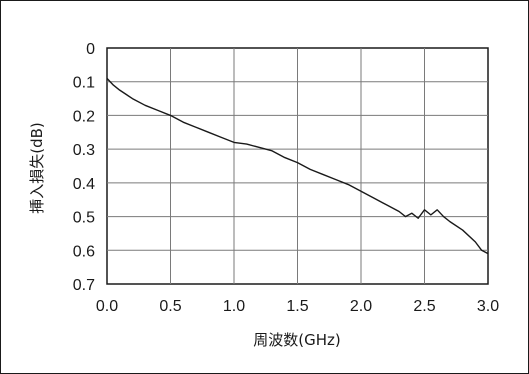 The width and height of the screenshot is (529, 374). Describe the element at coordinates (107, 306) in the screenshot. I see `x-tick-label: 0.0` at that location.